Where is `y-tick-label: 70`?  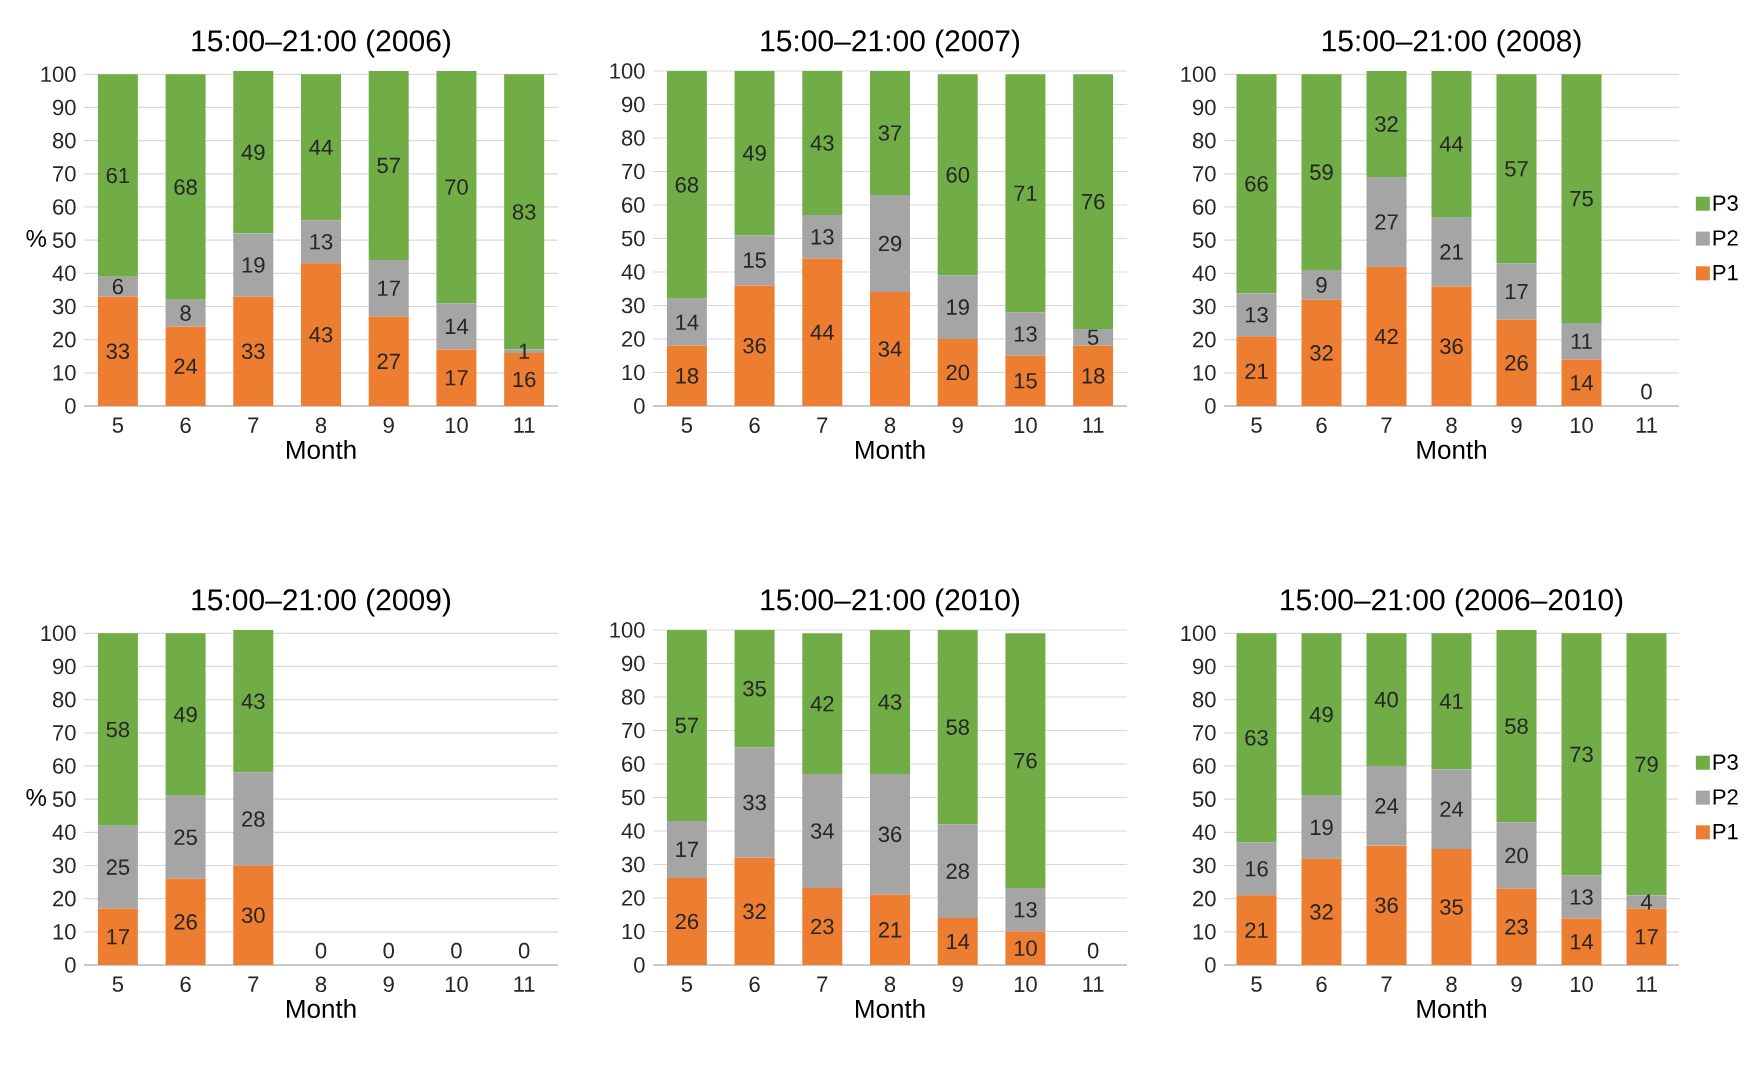 y-tick-label: 70 is located at coordinates (633, 730).